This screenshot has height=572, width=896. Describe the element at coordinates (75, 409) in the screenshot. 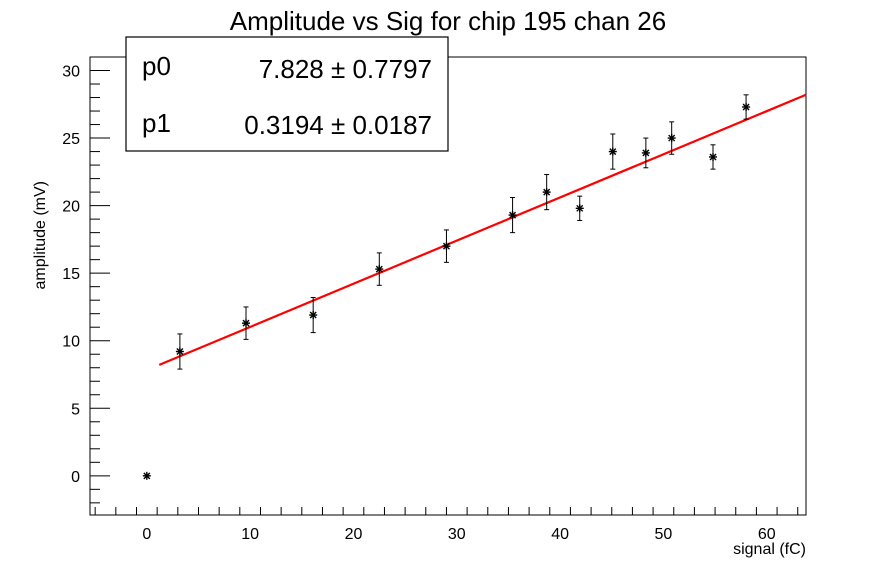

I see `y-tick-label: 5` at that location.